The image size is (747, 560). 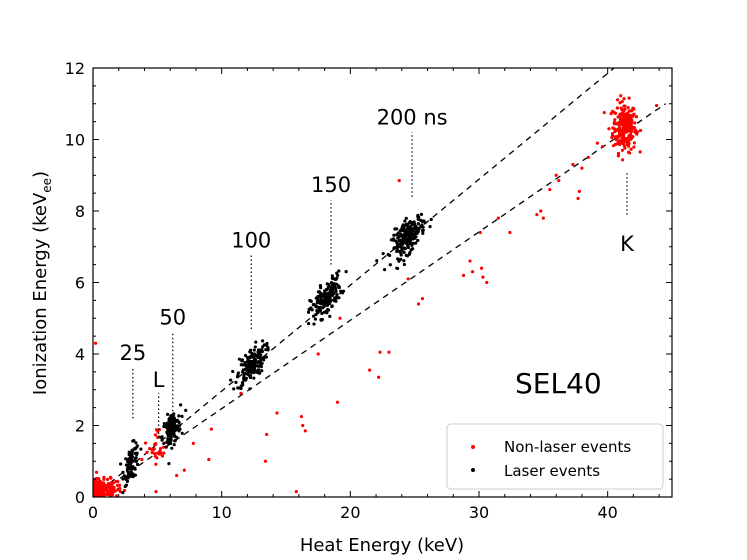 I want to click on sample-label: SEL40, so click(x=558, y=383).